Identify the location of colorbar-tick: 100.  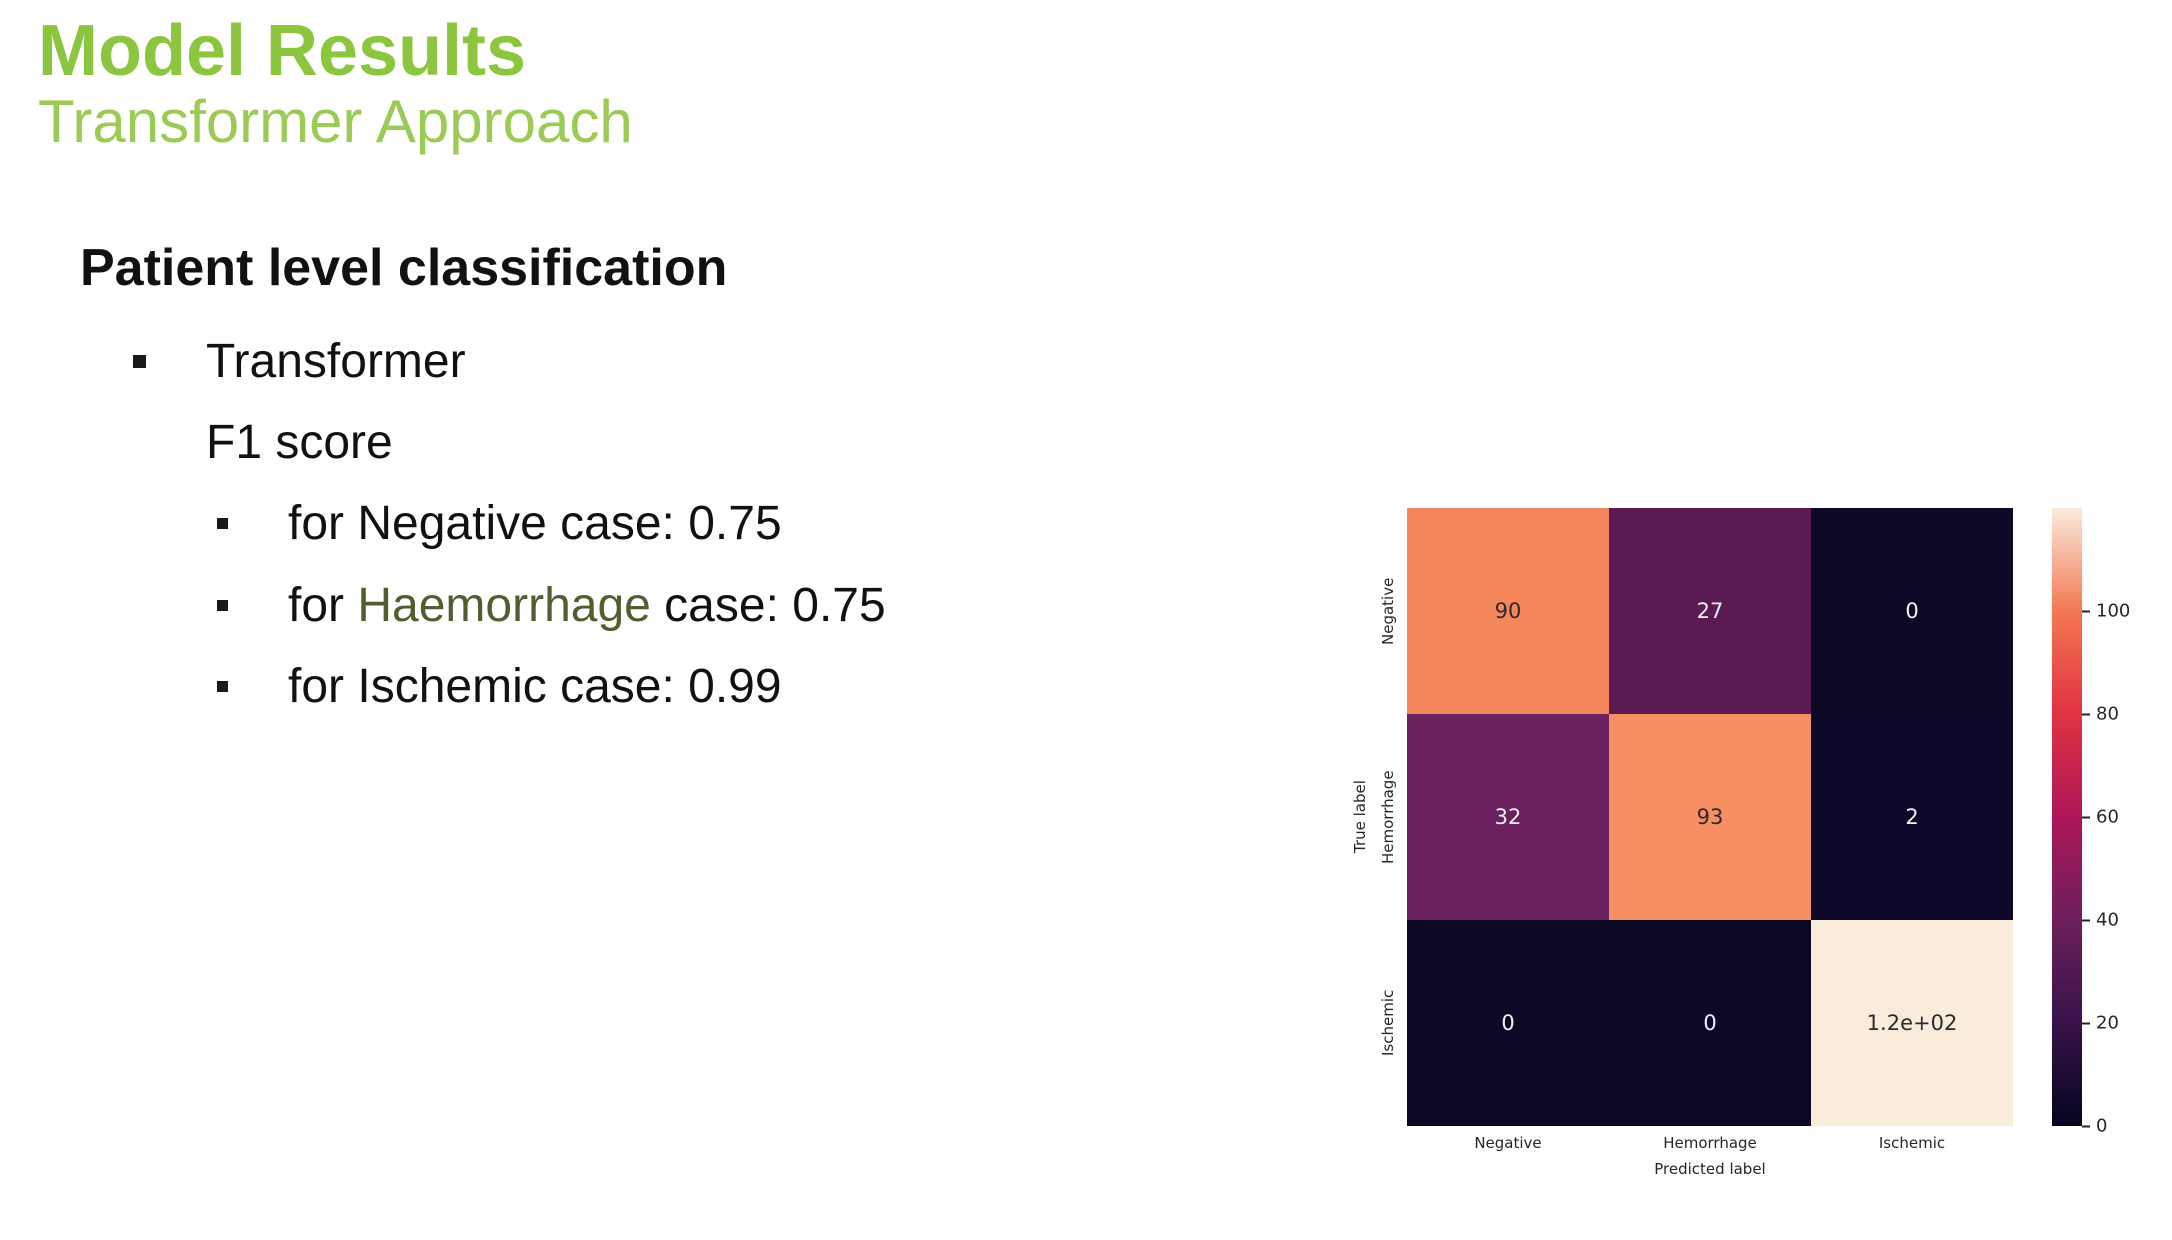
(2106, 611).